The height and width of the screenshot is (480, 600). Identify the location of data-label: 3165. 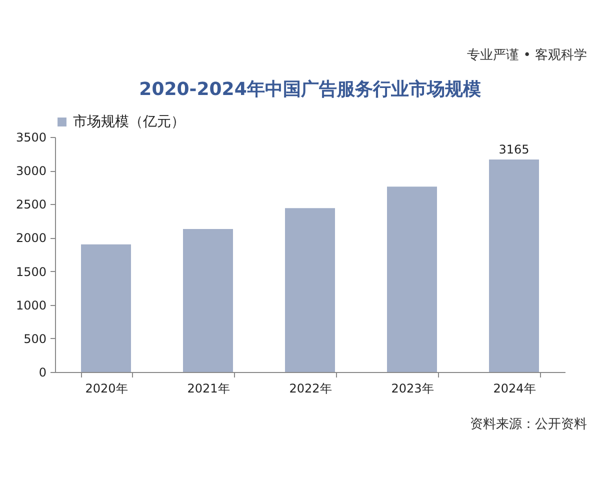
(514, 149).